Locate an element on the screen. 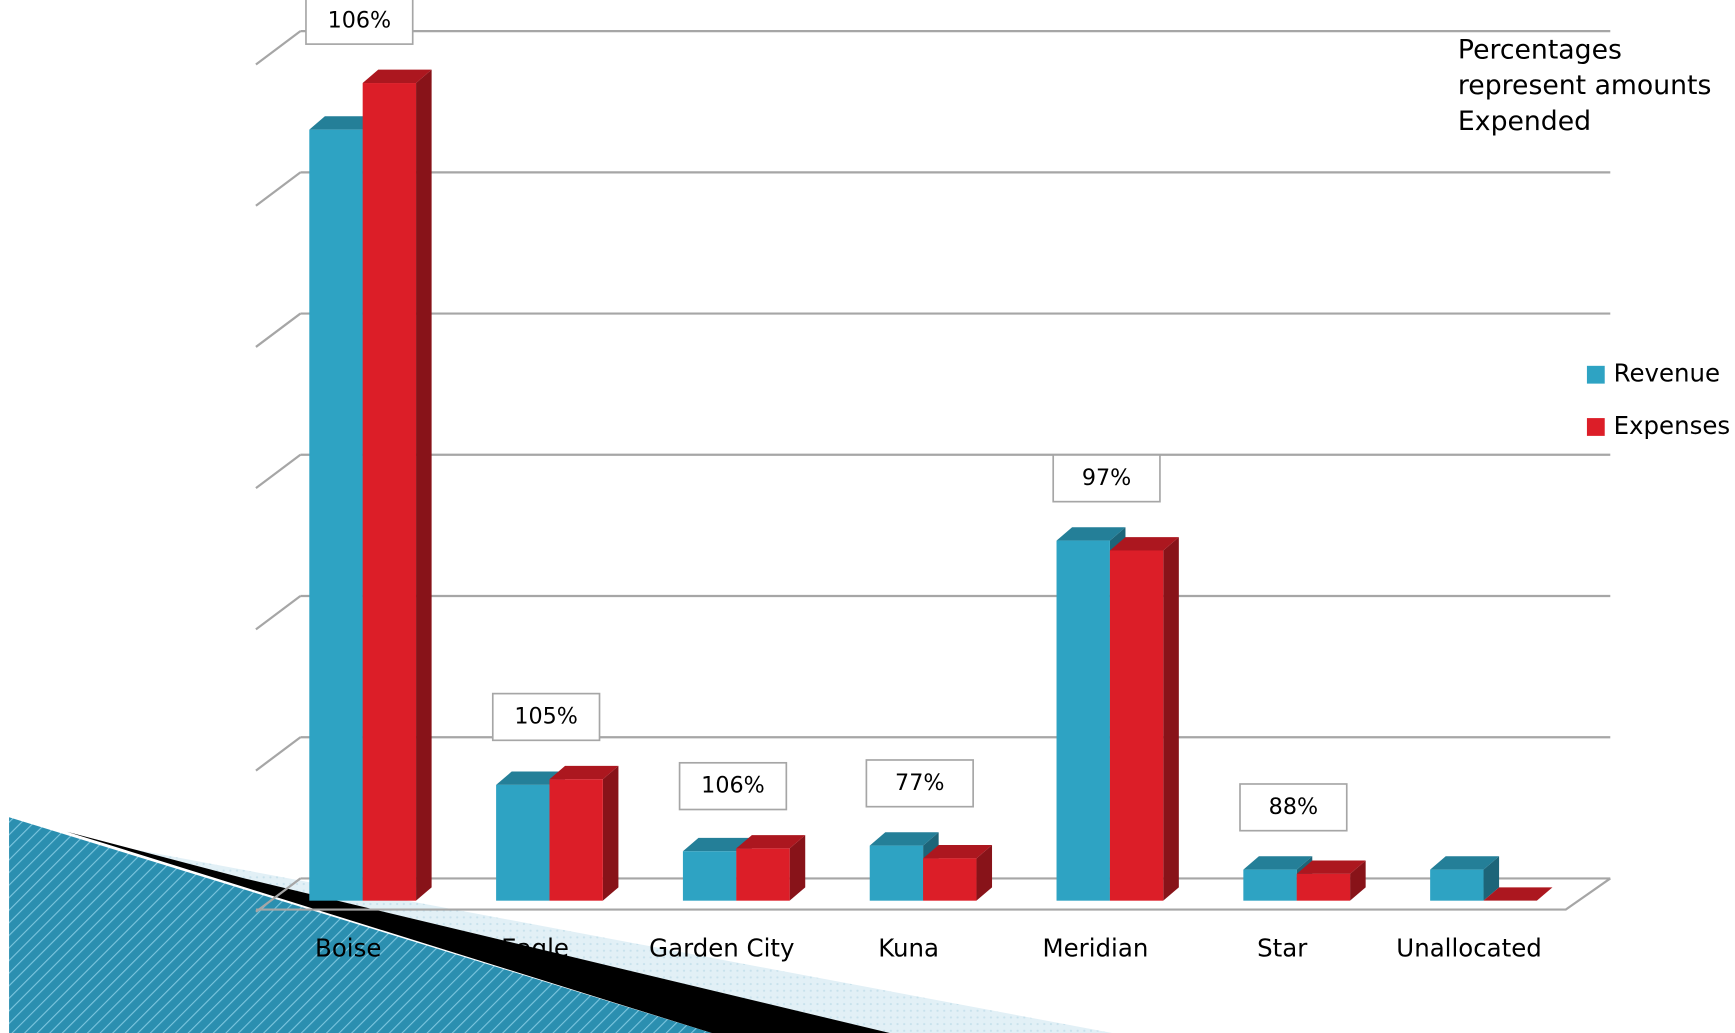 Image resolution: width=1735 pixels, height=1033 pixels. ratio-label: 97% is located at coordinates (1106, 478).